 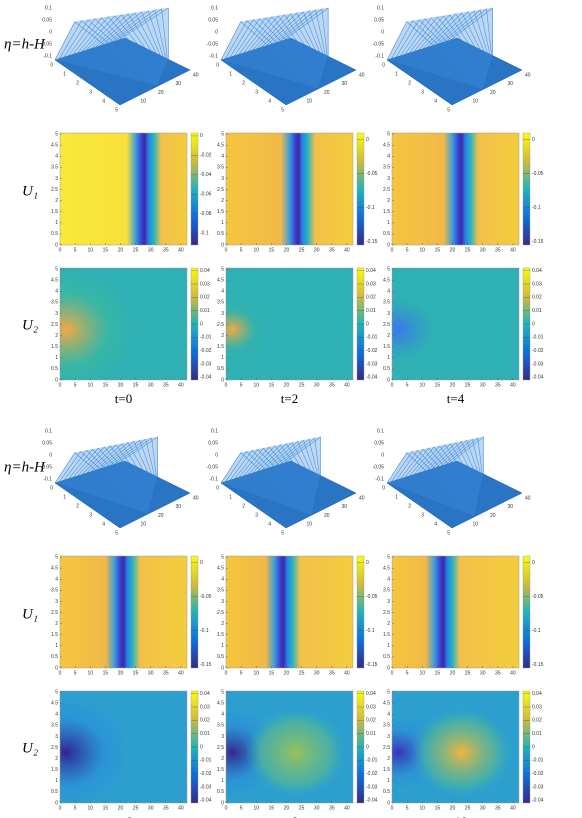 What do you see at coordinates (60, 385) in the screenshot?
I see `x-tick-label: 0` at bounding box center [60, 385].